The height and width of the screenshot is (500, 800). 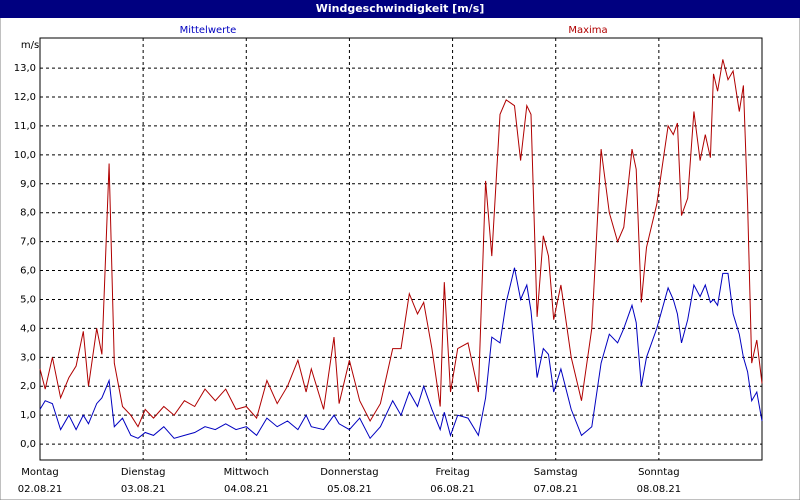 I want to click on x-tick-label: Samstag, so click(x=556, y=472).